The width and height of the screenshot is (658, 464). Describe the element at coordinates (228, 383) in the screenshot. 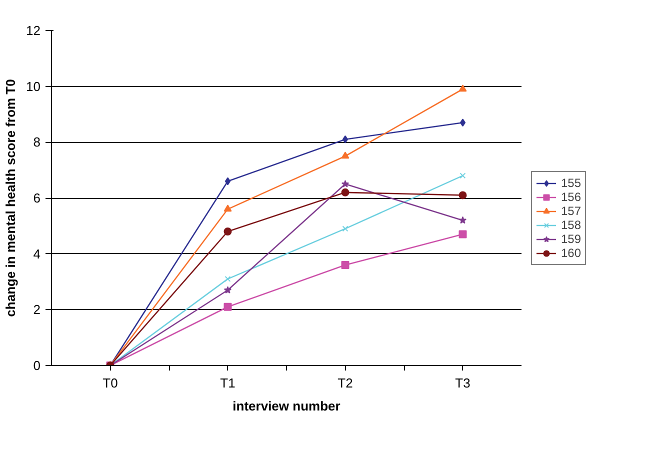

I see `x-tick-label: T1` at that location.